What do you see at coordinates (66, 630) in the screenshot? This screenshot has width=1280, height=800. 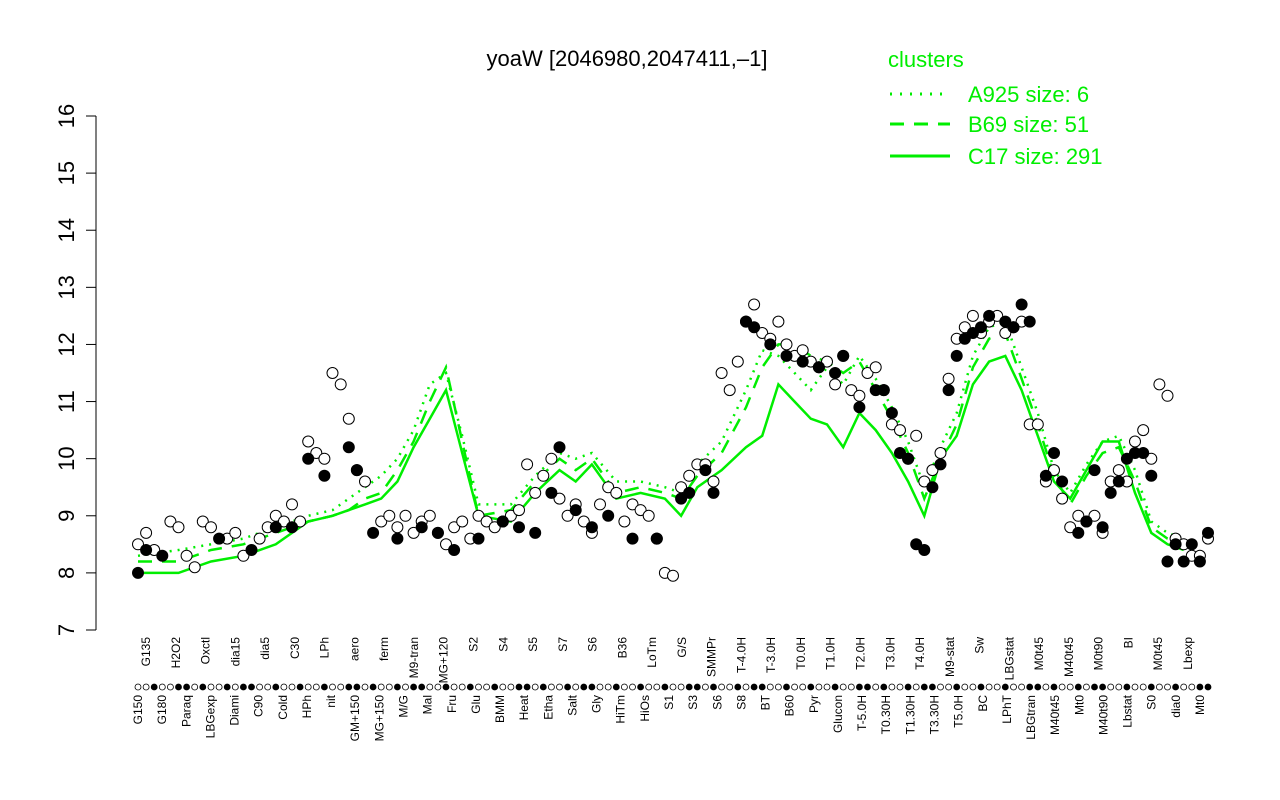 I see `y-tick-label: 7` at bounding box center [66, 630].